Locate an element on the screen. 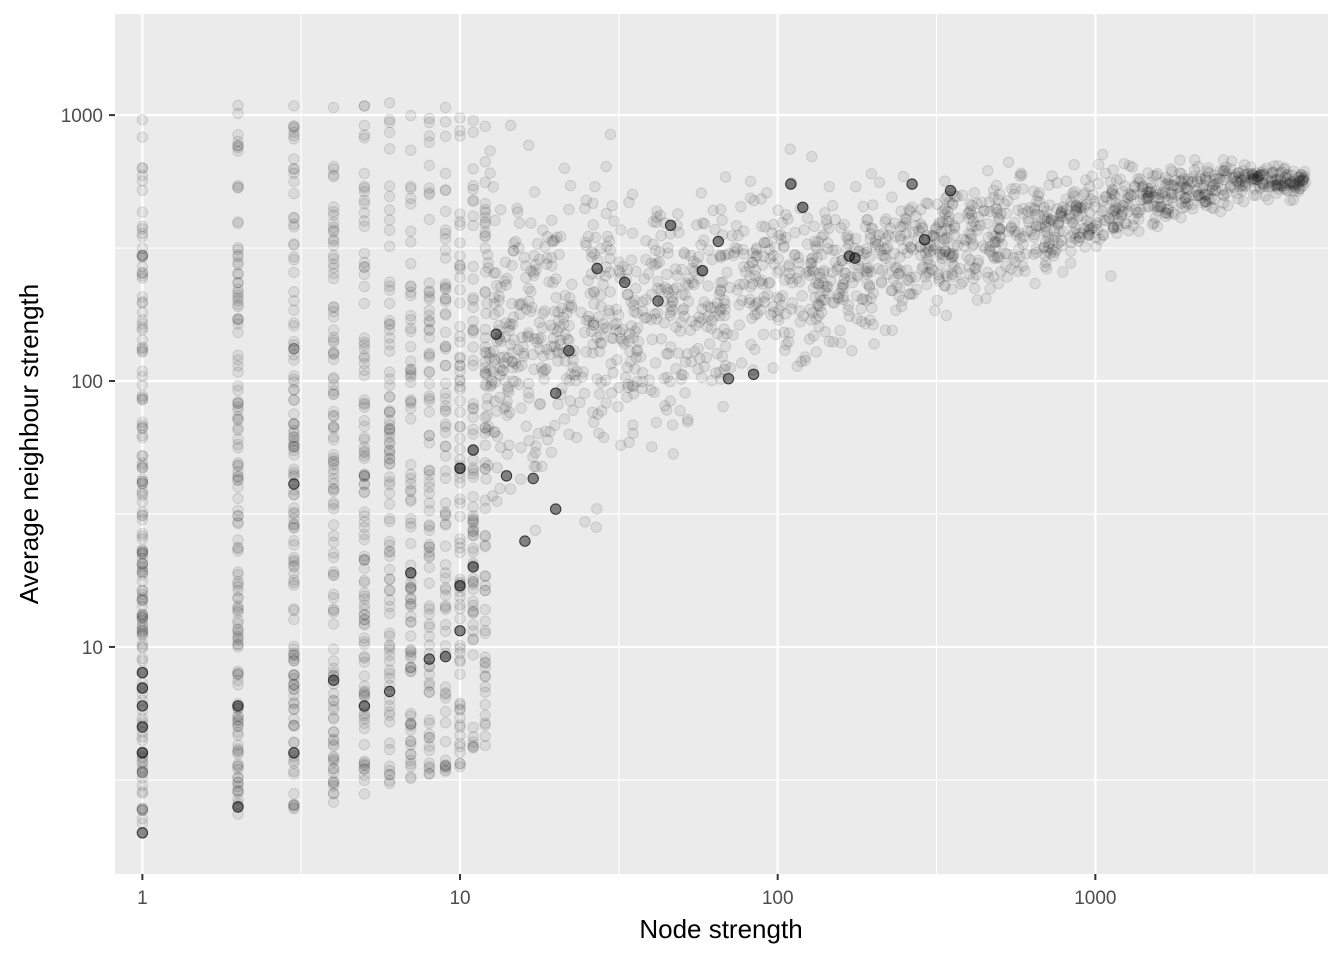 Image resolution: width=1344 pixels, height=965 pixels. x-tick-label: 1000 is located at coordinates (1095, 898).